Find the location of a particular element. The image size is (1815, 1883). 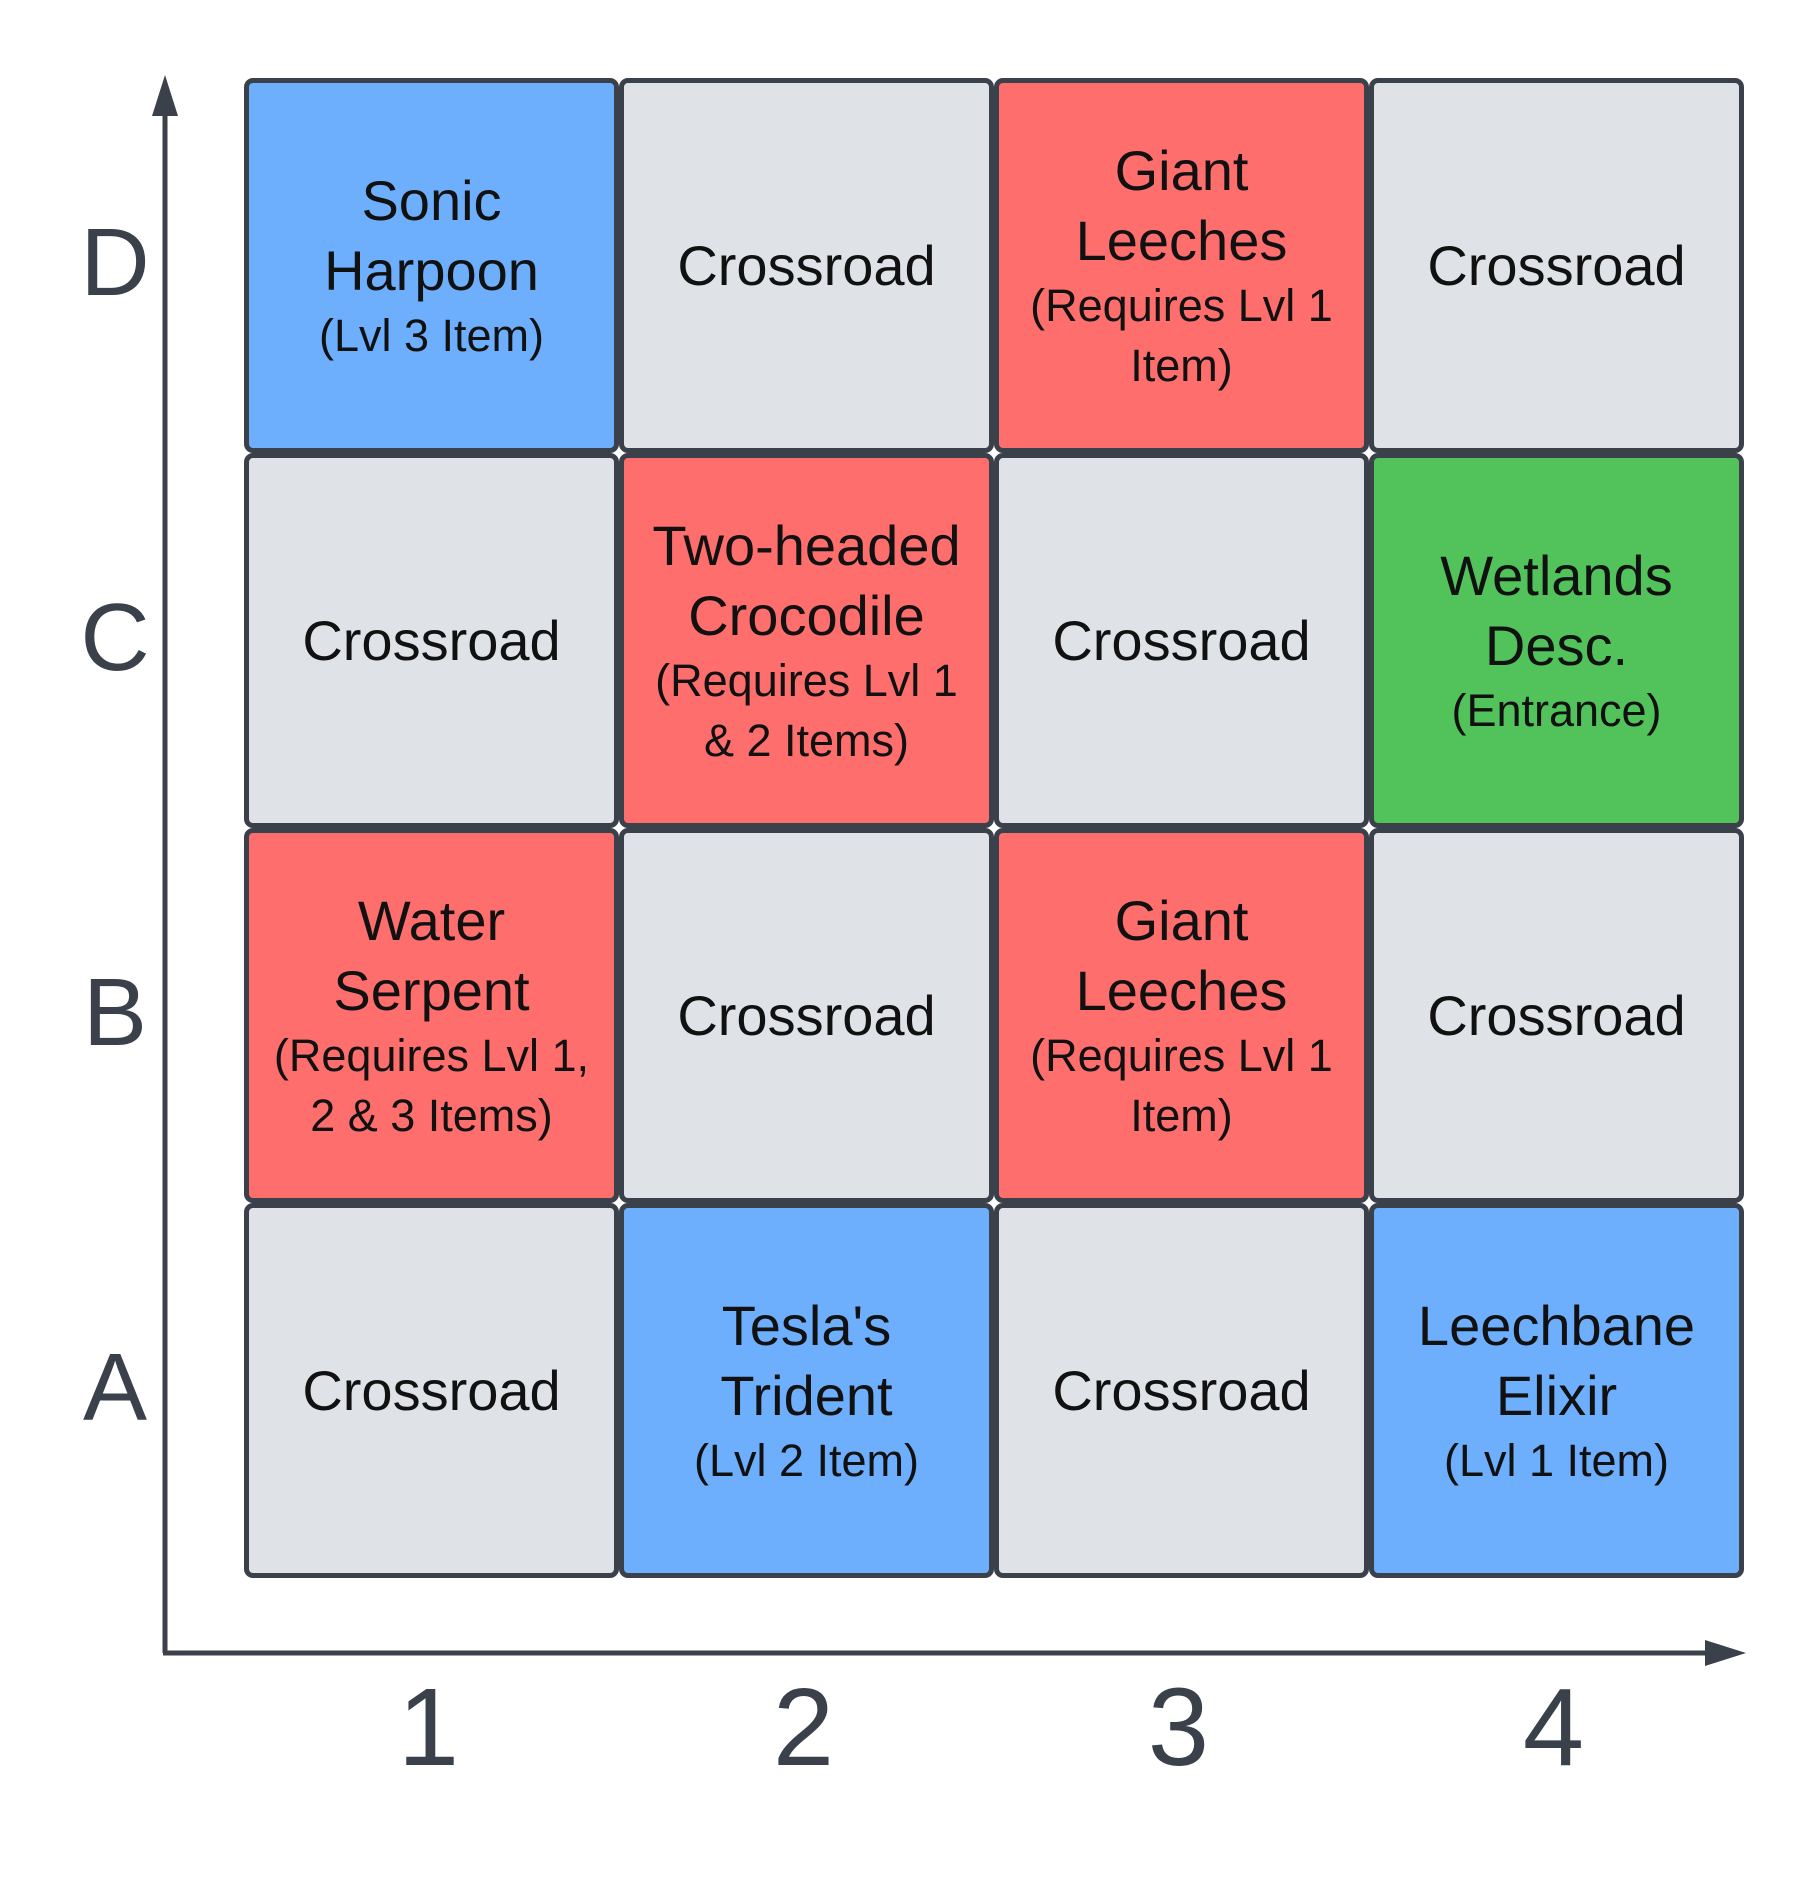

cell-c1-crossroad: Crossroad is located at coordinates (431, 640).